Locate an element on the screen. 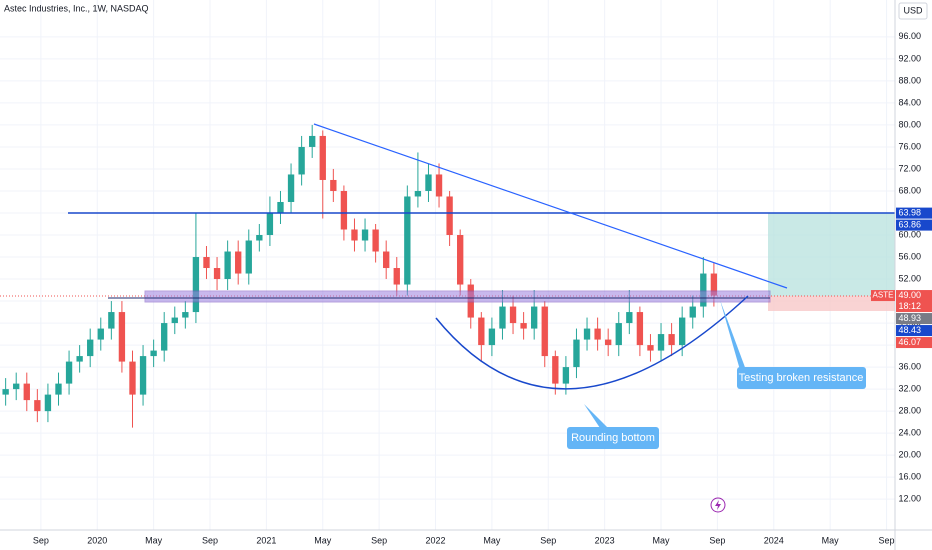  y-tick-label: 76.00 is located at coordinates (909, 146).